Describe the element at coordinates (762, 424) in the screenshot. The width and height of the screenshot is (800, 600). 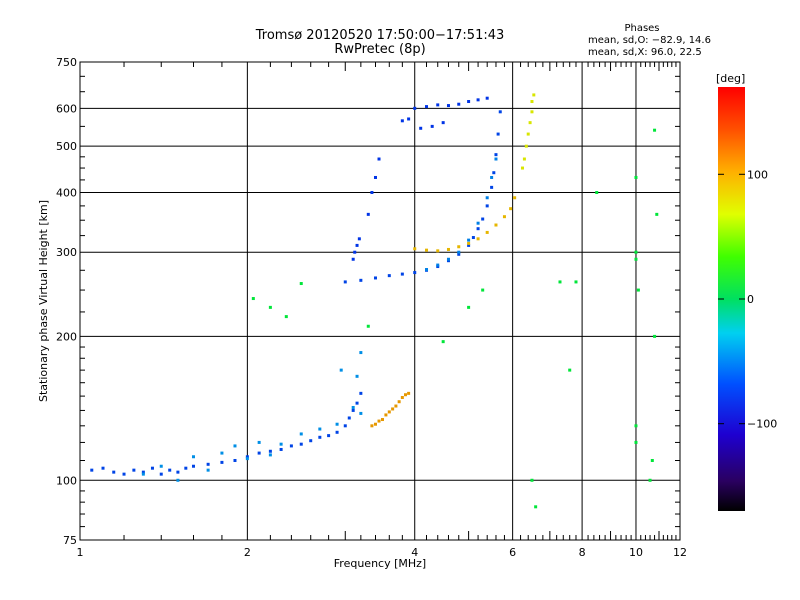
I see `colorbar-tick-label: −100` at that location.